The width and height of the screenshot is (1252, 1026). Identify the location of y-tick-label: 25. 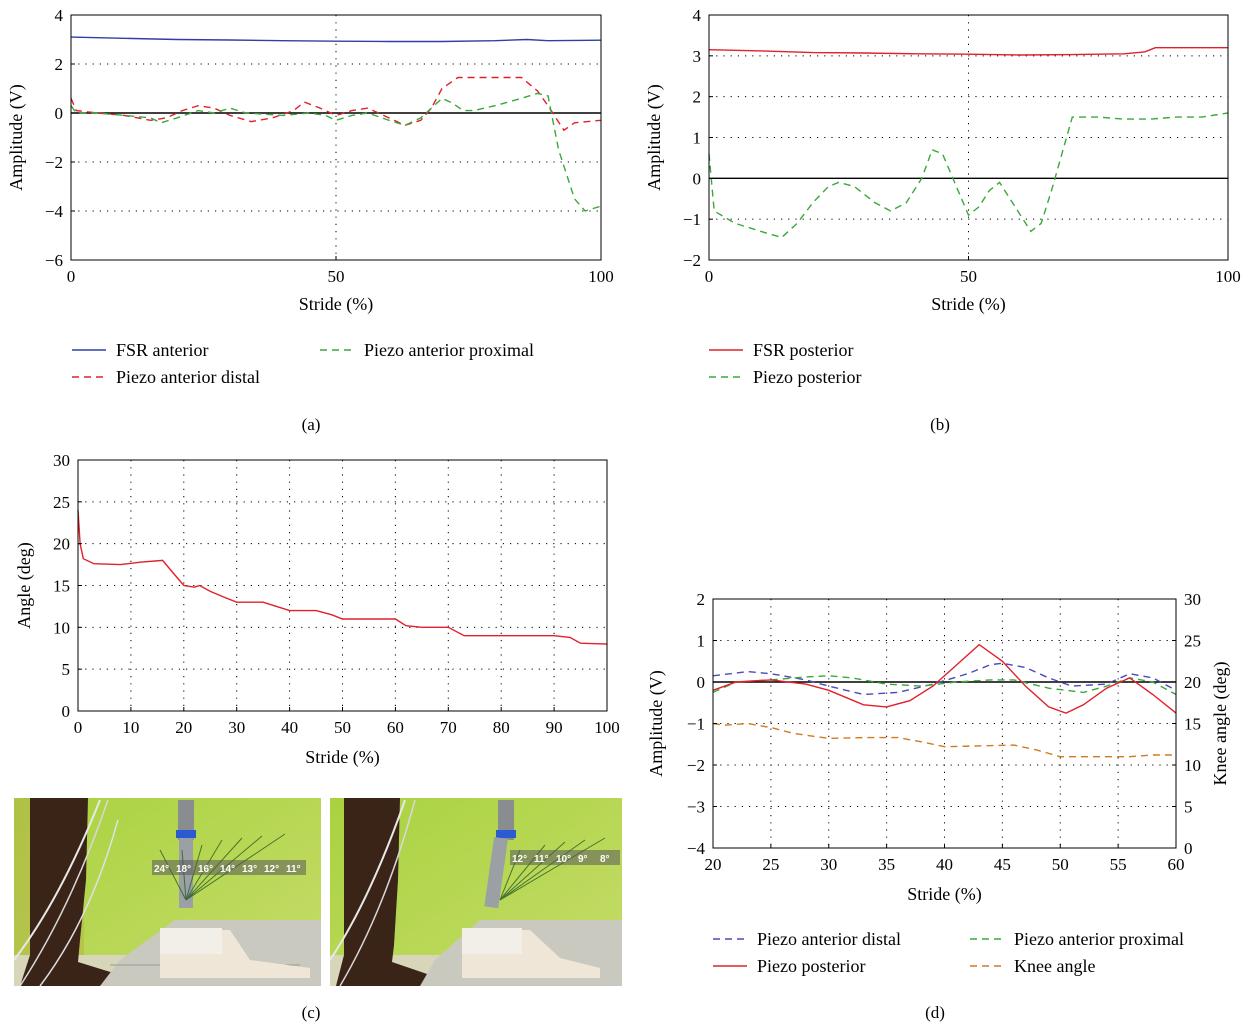
(61, 502).